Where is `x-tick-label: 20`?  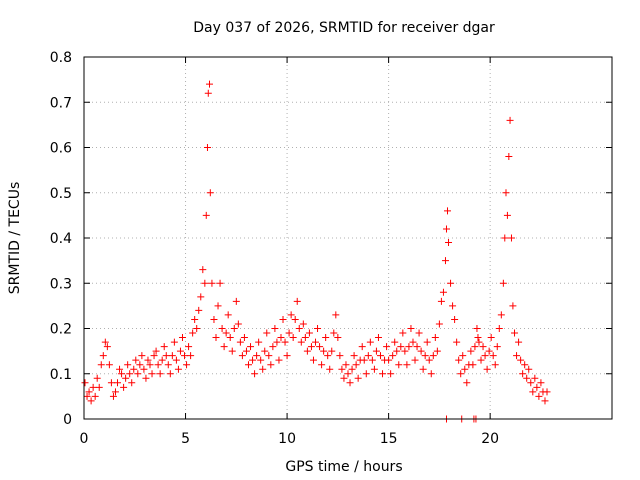 x-tick-label: 20 is located at coordinates (490, 439).